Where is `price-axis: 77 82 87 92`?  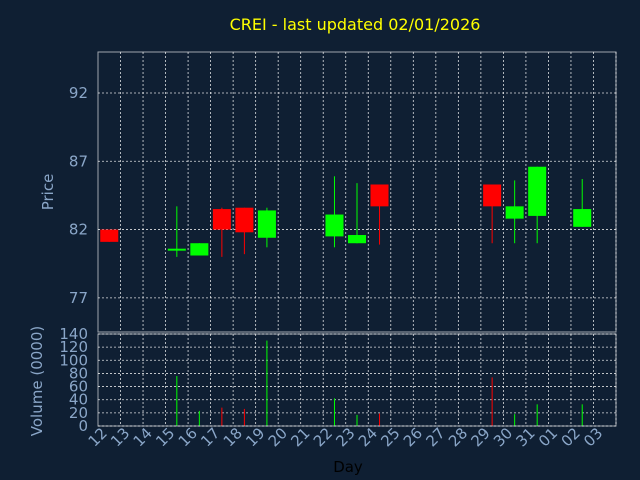 price-axis: 77 82 87 92 is located at coordinates (78, 195).